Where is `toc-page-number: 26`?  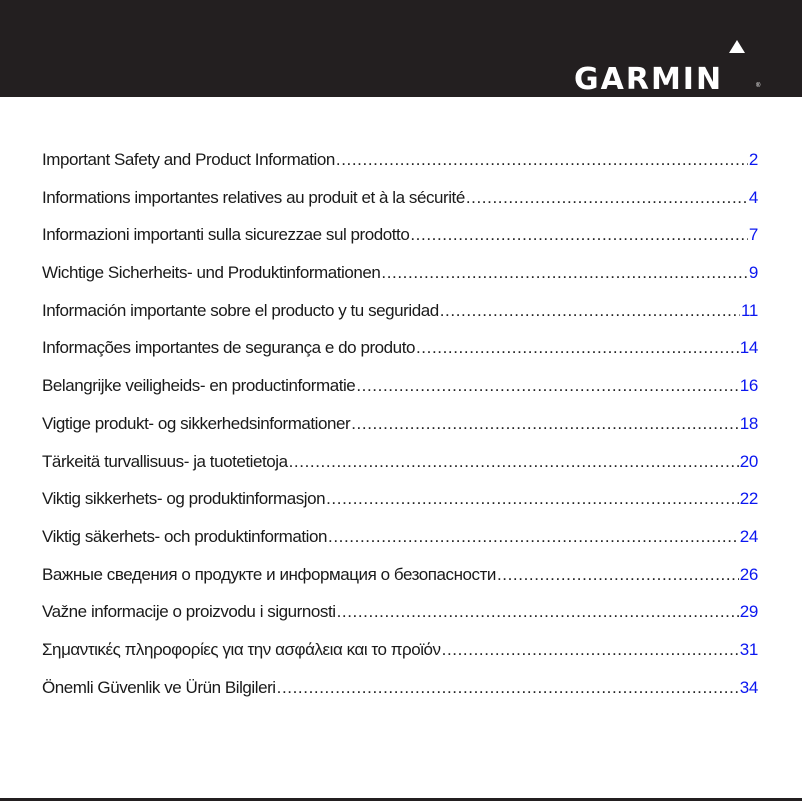
toc-page-number: 26 is located at coordinates (749, 574).